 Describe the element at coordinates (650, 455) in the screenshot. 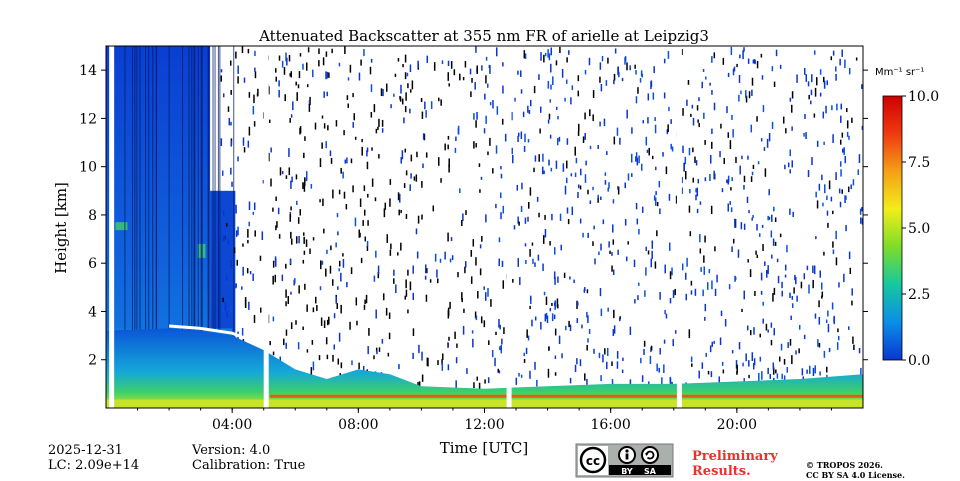

I see `share-alike-icon` at that location.